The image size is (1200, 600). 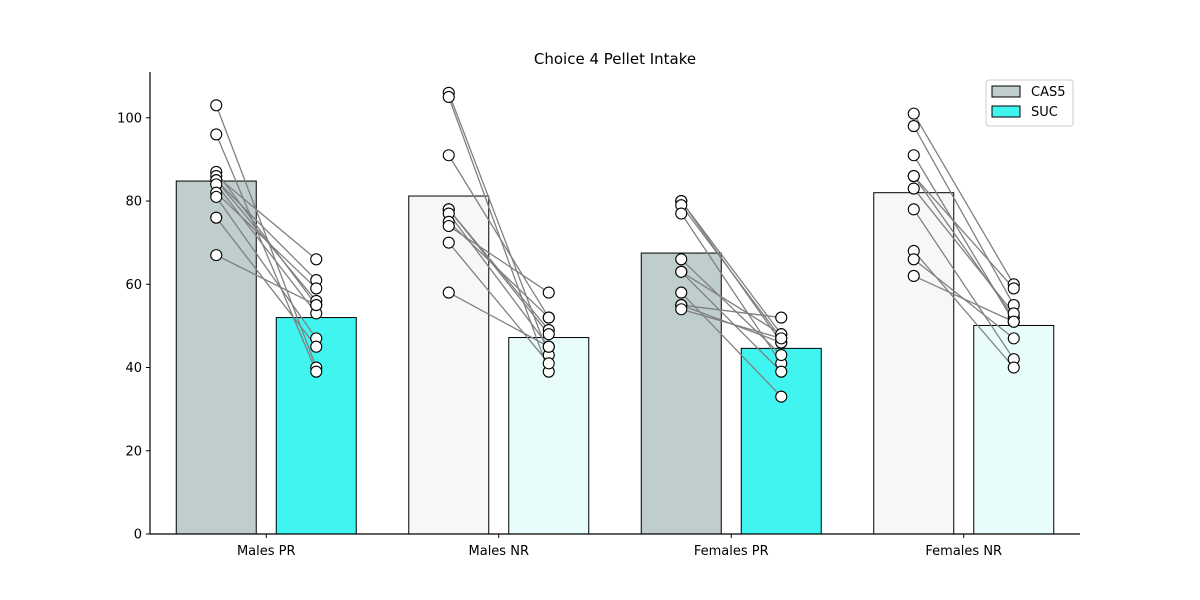 I want to click on legend-label-cas5: CAS5, so click(x=1048, y=92).